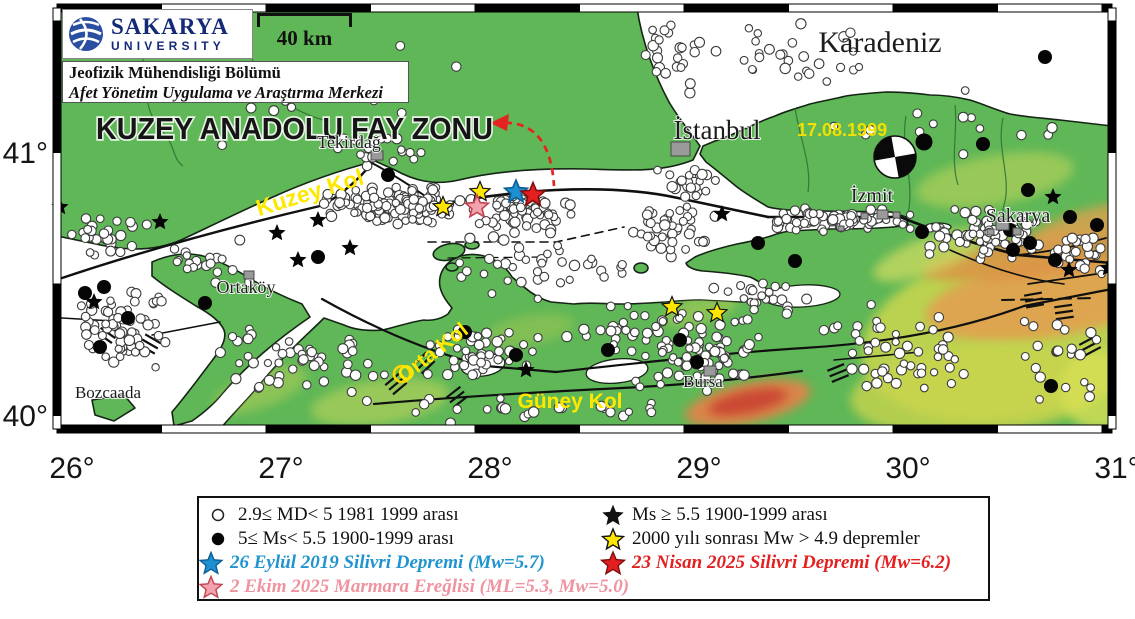  I want to click on city-label: Bozcaada, so click(108, 392).